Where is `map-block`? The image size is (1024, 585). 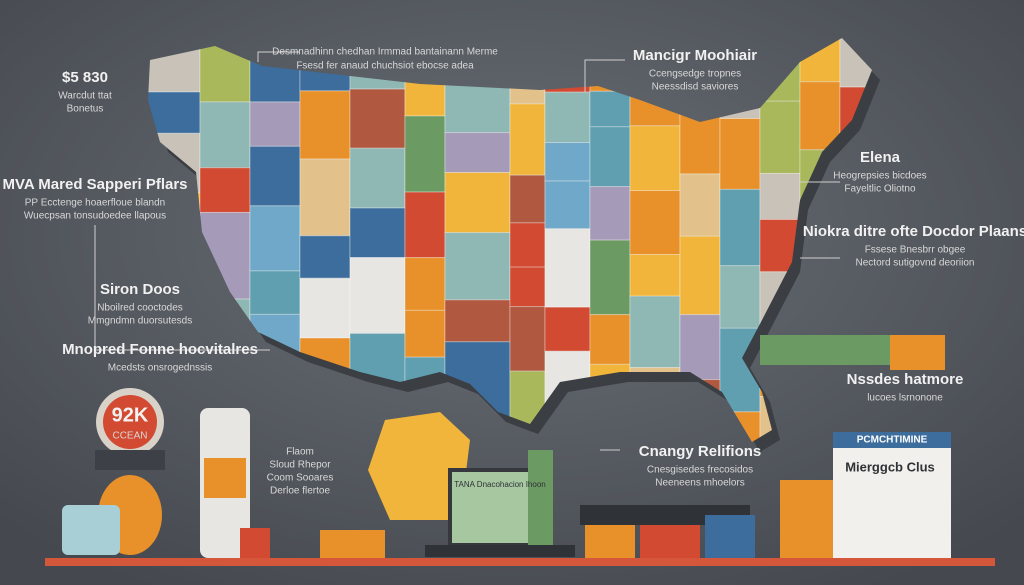
map-block is located at coordinates (419, 466).